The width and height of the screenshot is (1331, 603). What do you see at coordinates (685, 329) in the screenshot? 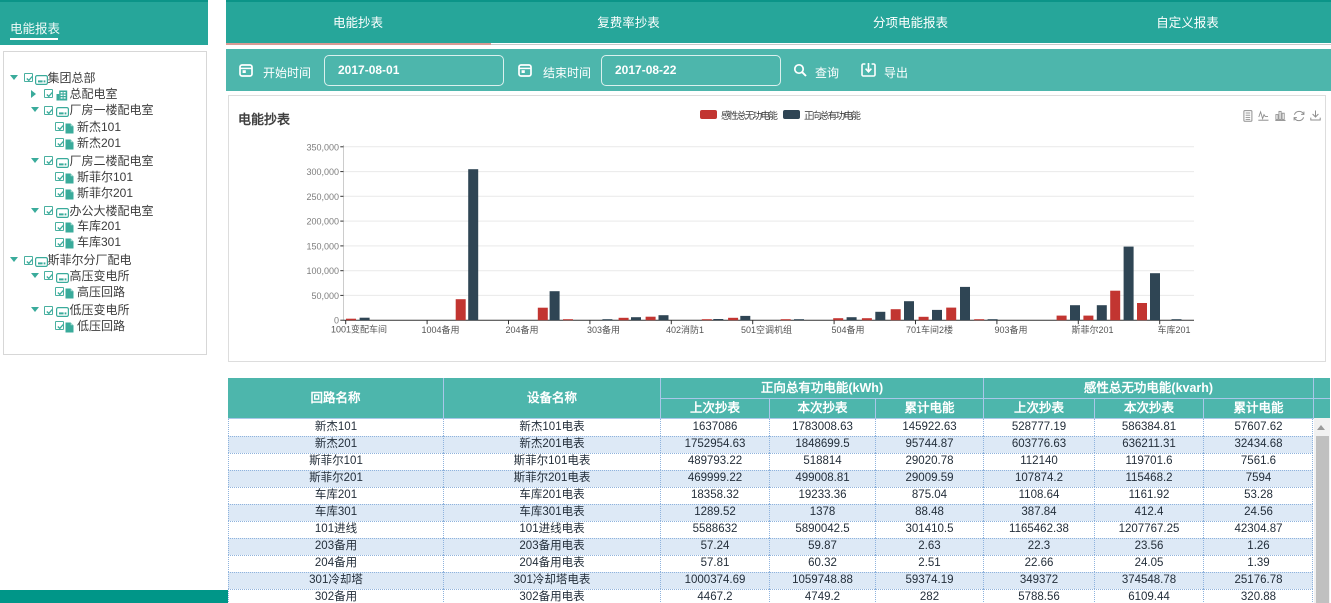
I see `svg-text: 402消防1` at bounding box center [685, 329].